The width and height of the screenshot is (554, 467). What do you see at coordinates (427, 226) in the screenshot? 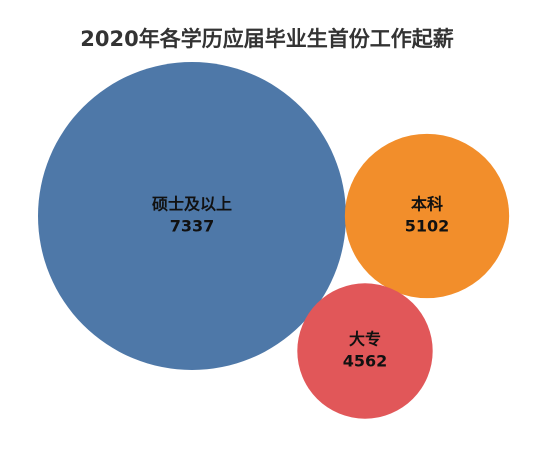
I see `bubble-value: 5102` at bounding box center [427, 226].